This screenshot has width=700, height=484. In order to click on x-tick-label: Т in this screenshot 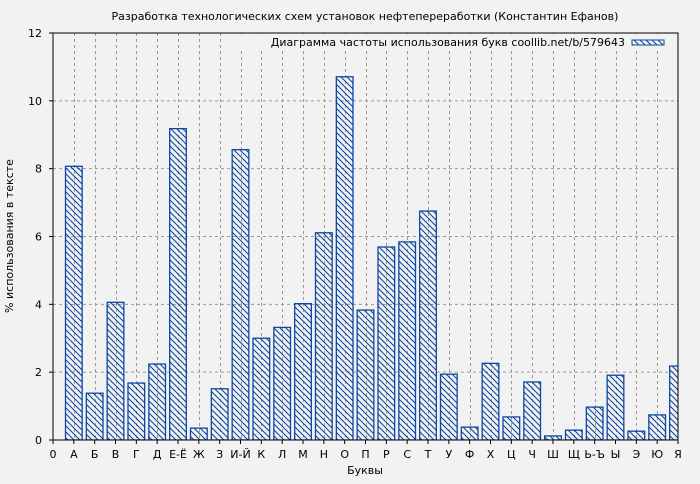, I will do `click(428, 454)`.